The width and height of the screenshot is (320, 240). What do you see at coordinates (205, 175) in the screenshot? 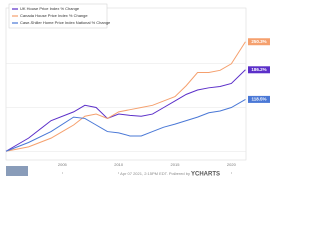
I see `brand: YCHARTS` at bounding box center [205, 175].